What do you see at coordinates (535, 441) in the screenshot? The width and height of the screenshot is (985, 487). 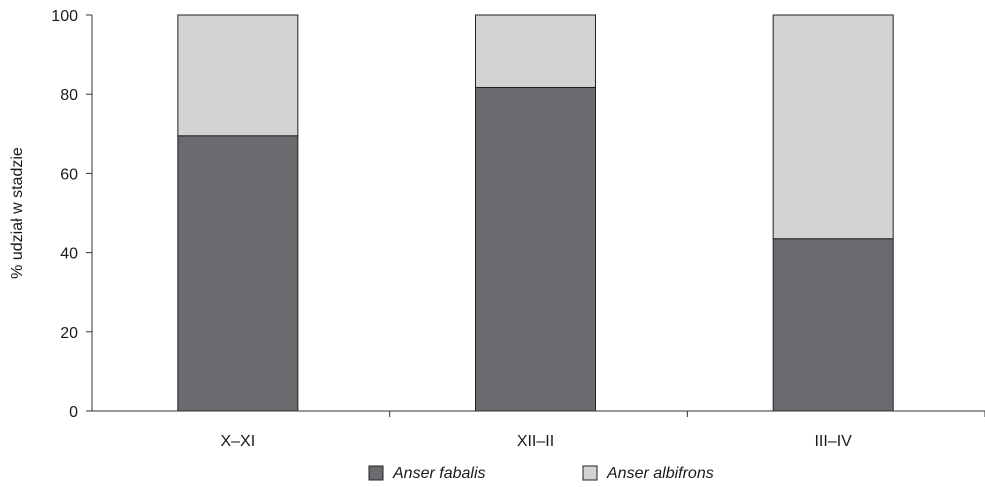 I see `x-tick-label: XII–II` at bounding box center [535, 441].